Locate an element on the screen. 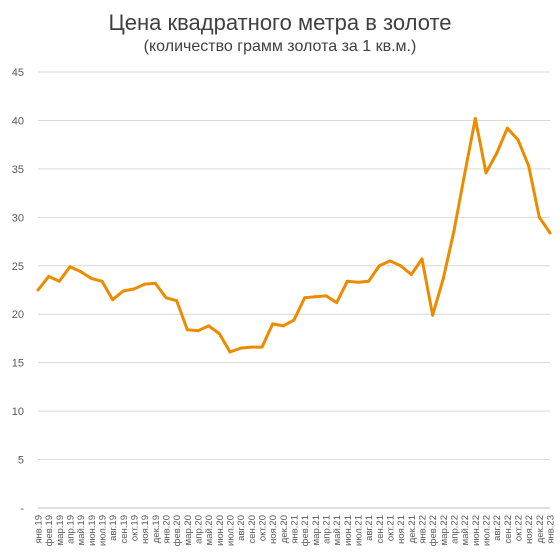  x-tick-label: сен.21 is located at coordinates (380, 529).